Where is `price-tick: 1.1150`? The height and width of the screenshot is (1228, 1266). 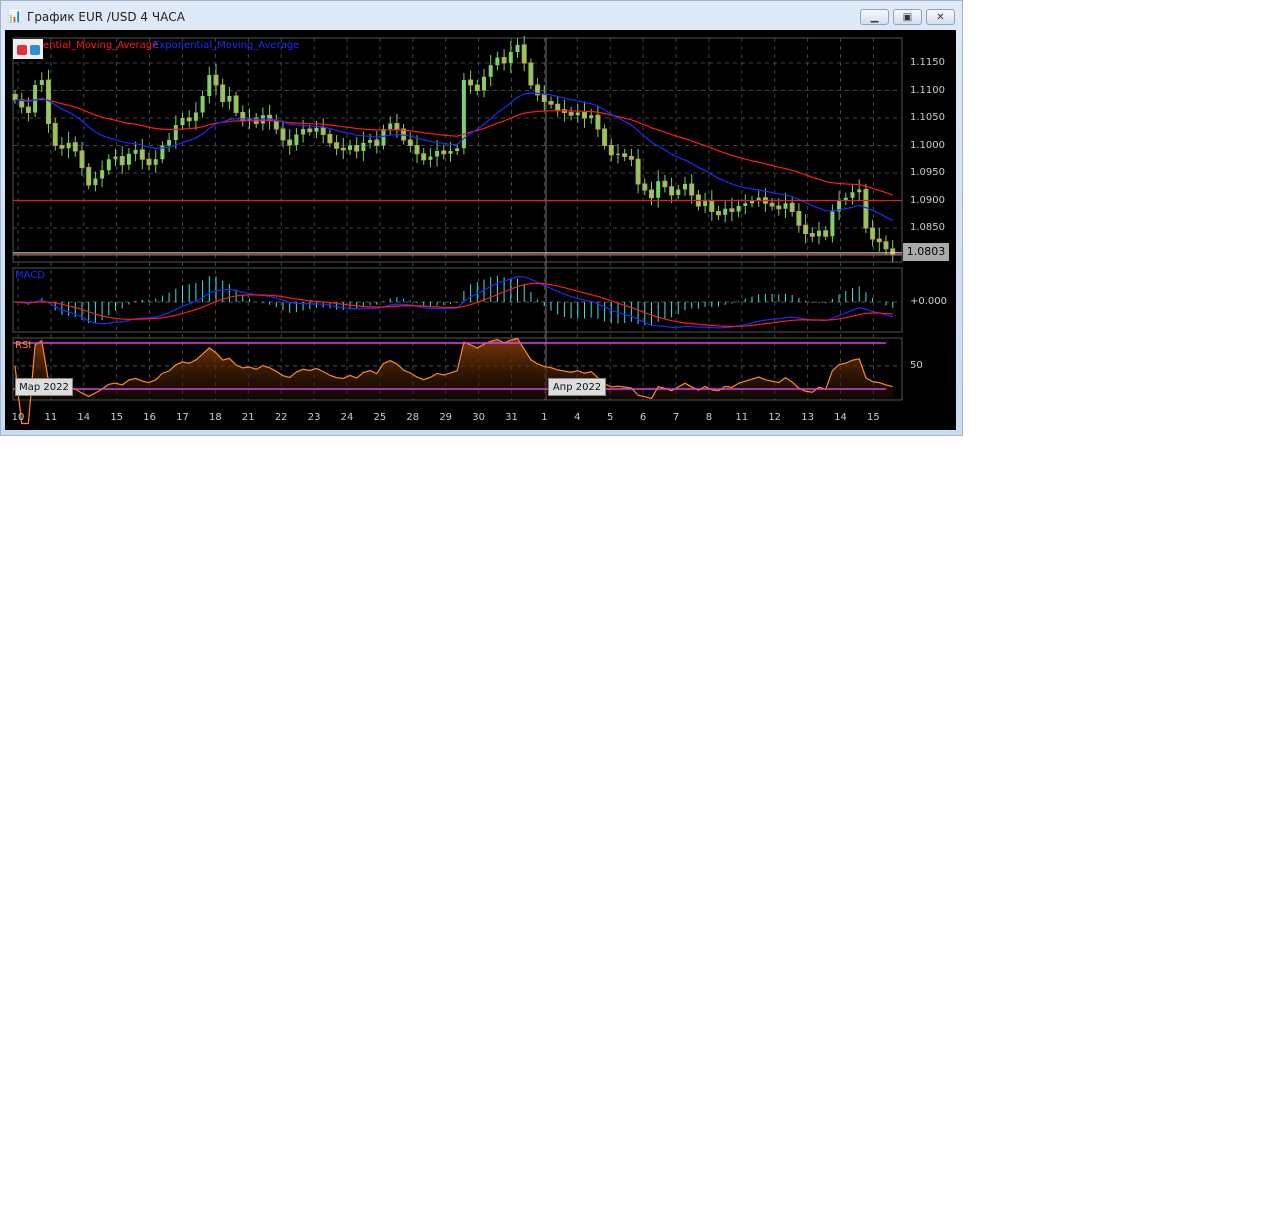
price-tick: 1.1150 is located at coordinates (927, 62).